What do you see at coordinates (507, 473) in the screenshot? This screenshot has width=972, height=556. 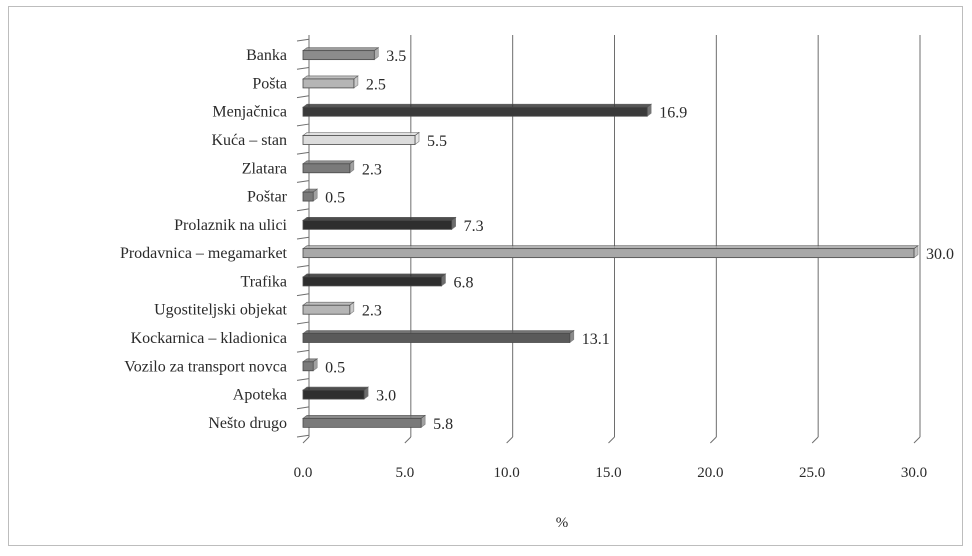 I see `x-tick-label: 10.0` at bounding box center [507, 473].